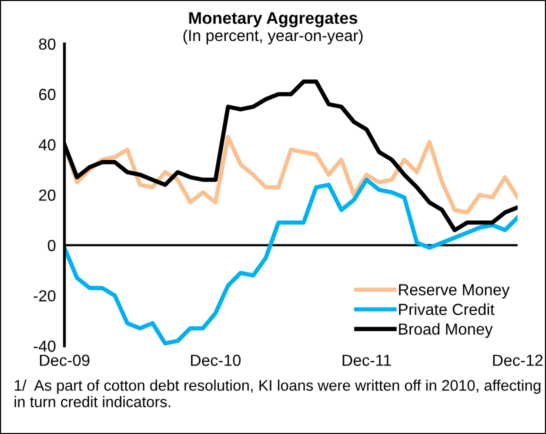  What do you see at coordinates (216, 360) in the screenshot?
I see `x-tick-label: Dec-10` at bounding box center [216, 360].